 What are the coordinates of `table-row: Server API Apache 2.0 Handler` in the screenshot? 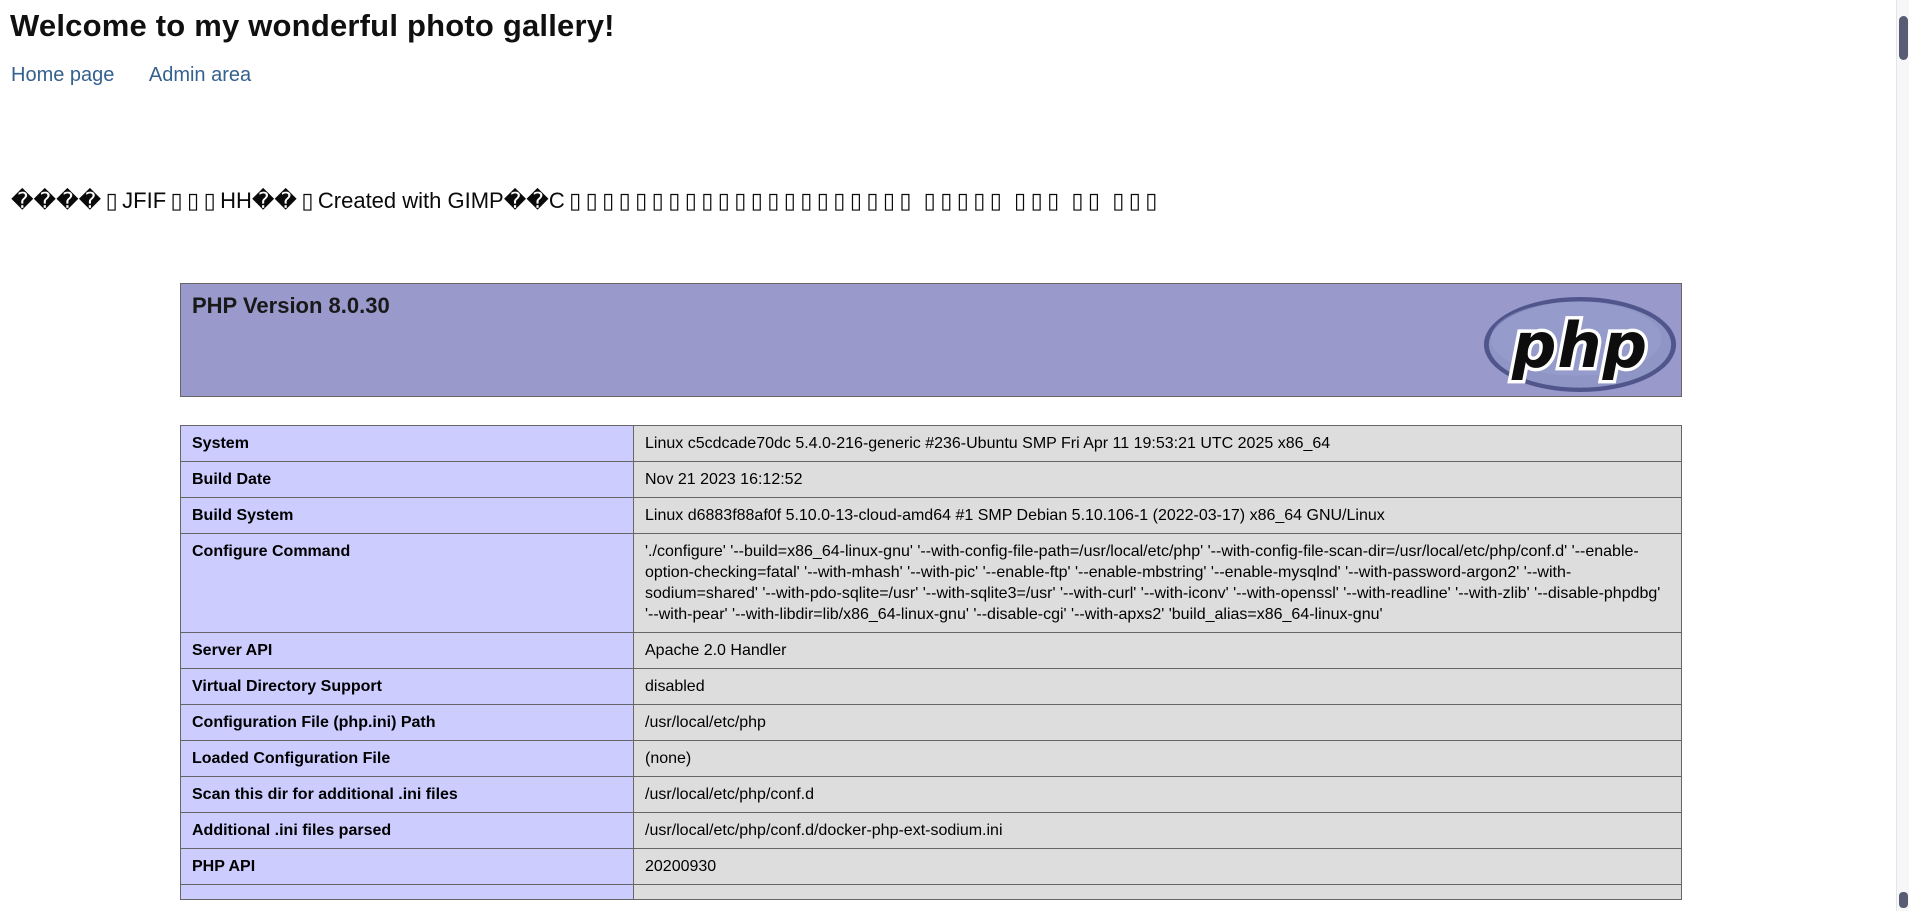 It's located at (931, 650).